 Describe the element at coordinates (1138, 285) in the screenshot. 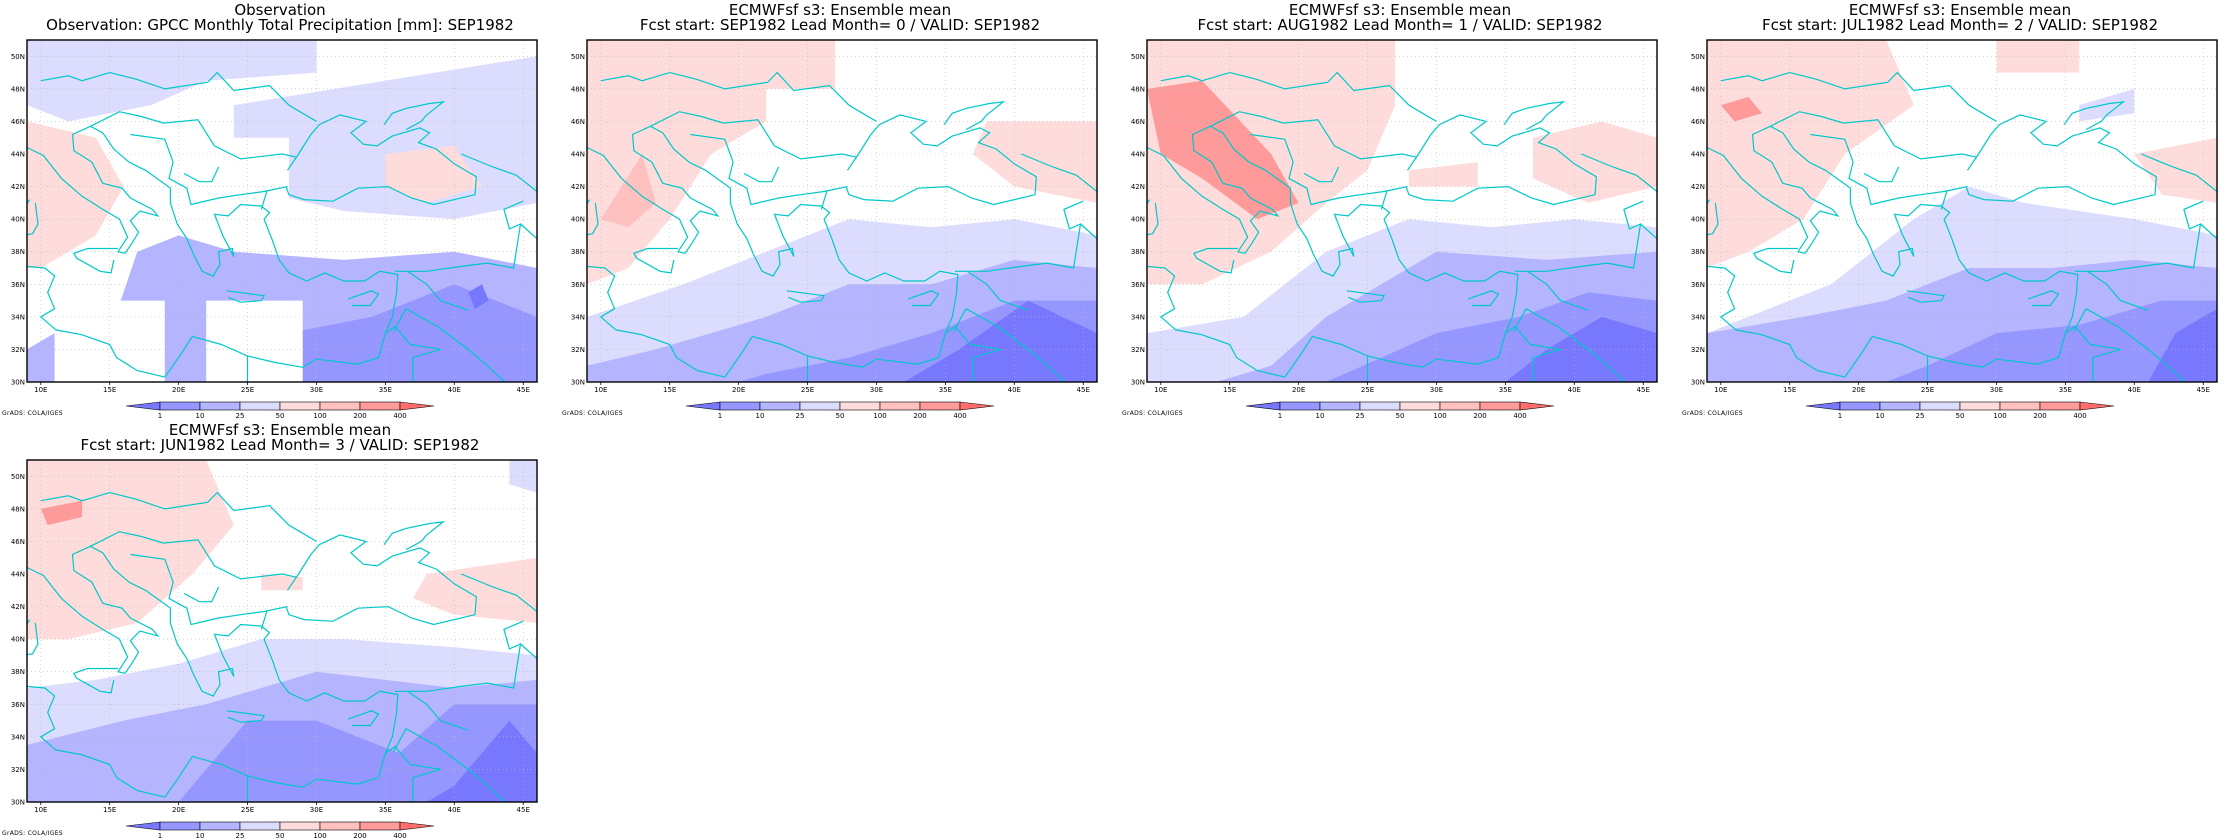

I see `lat-tick-label: 36N` at that location.